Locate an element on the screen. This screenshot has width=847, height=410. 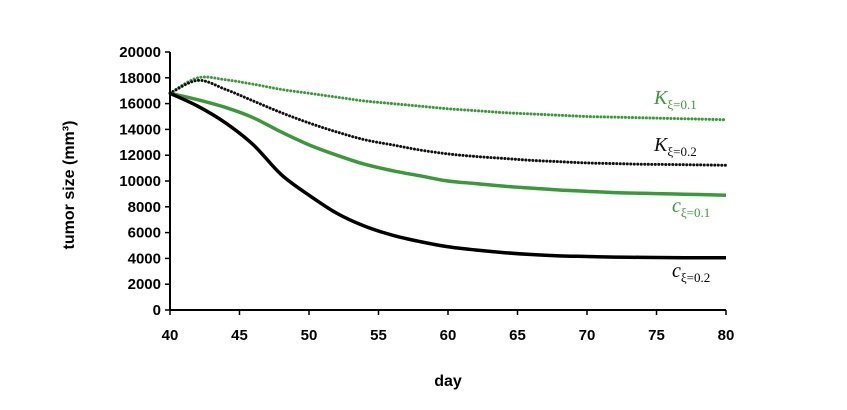
x-ticks: 40 45 50 55 60 65 70 75 80 is located at coordinates (448, 327).